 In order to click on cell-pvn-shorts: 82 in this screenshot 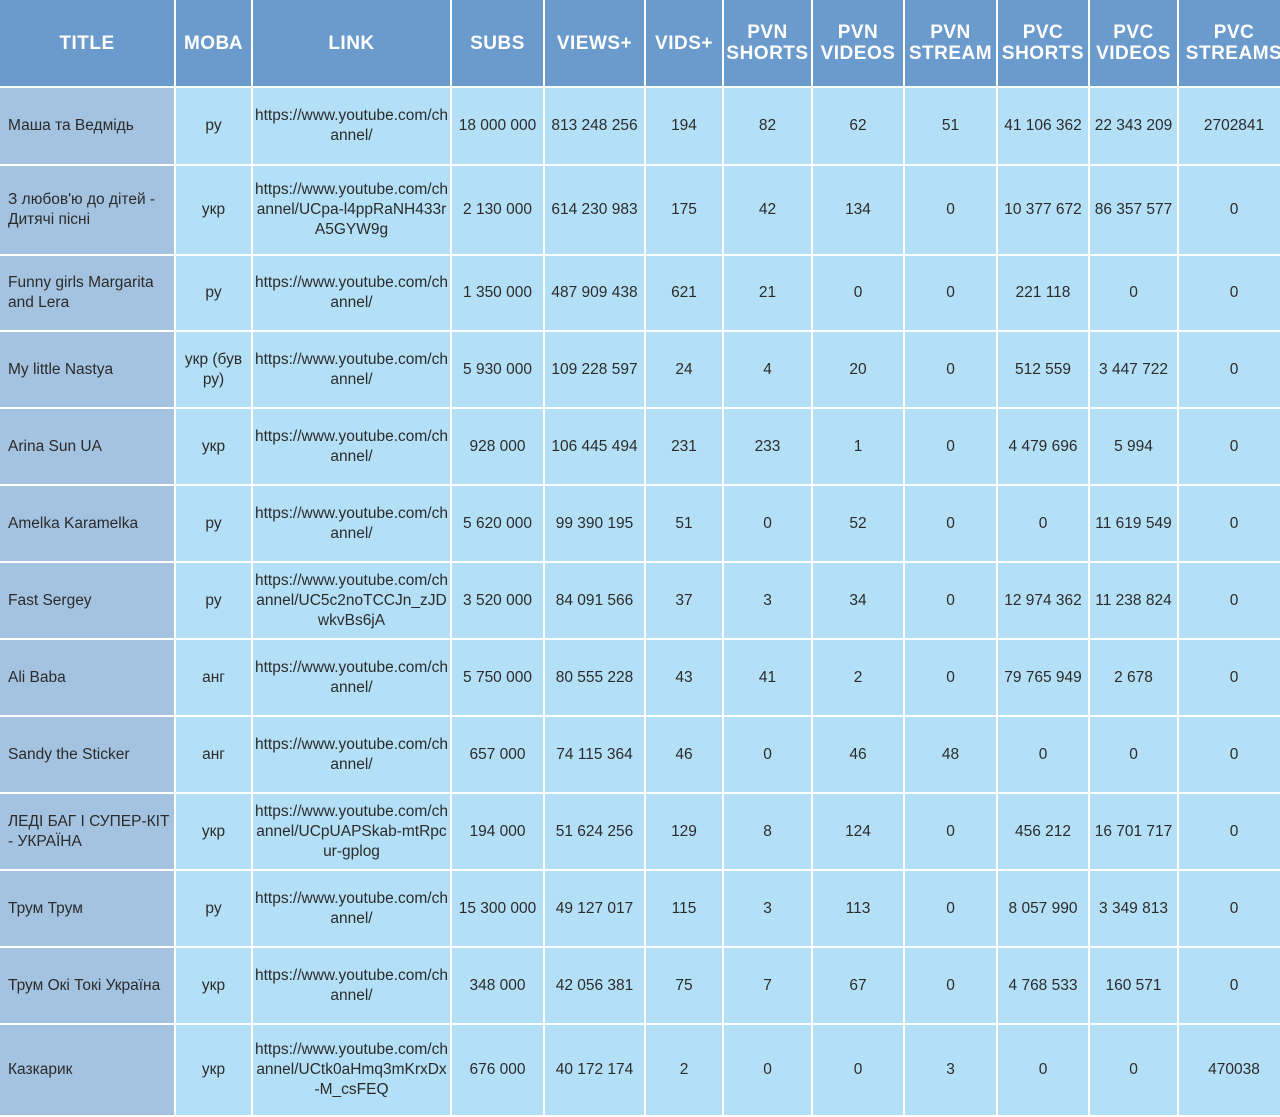, I will do `click(767, 126)`.